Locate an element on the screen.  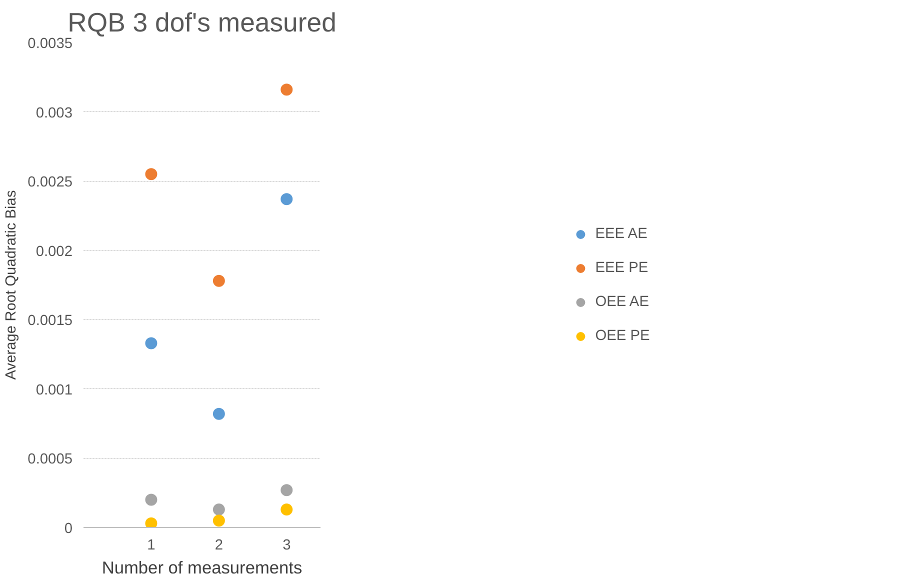
y-axis-title: Average Root Quadratic Bias is located at coordinates (12, 285).